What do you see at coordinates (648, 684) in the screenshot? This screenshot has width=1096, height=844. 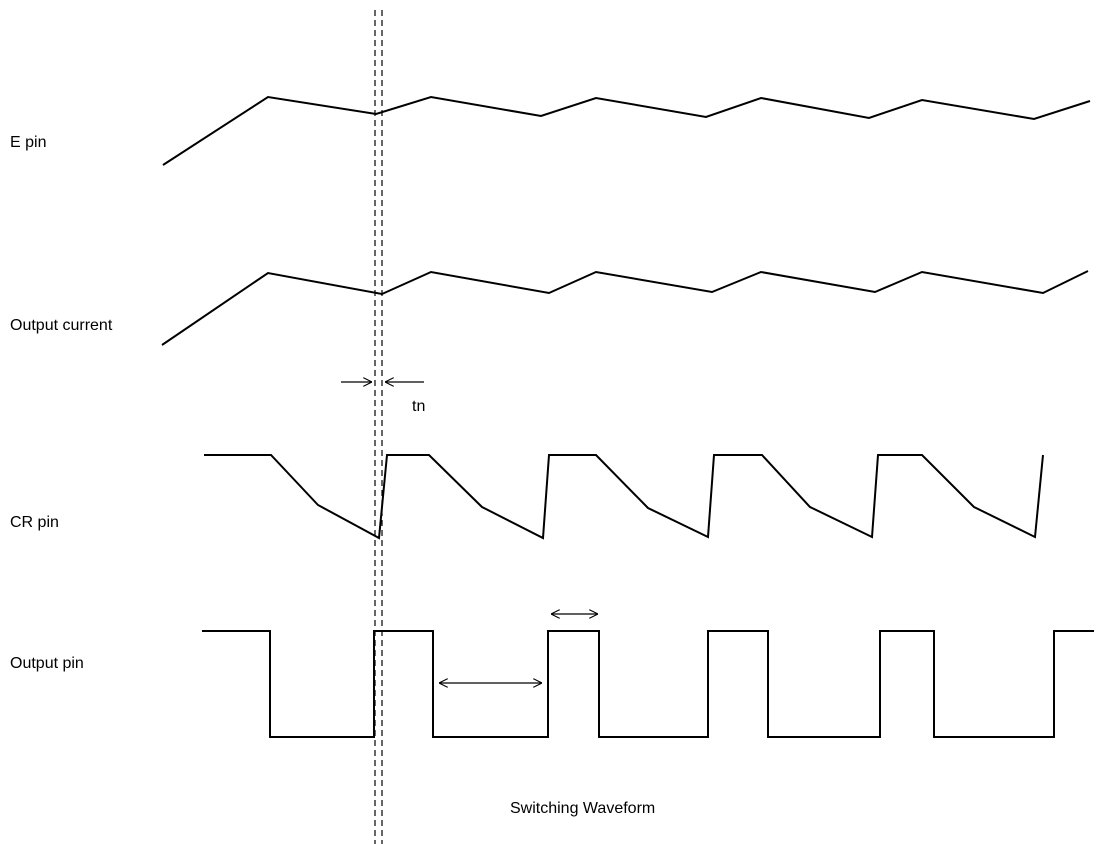 I see `output-pin-waveform` at bounding box center [648, 684].